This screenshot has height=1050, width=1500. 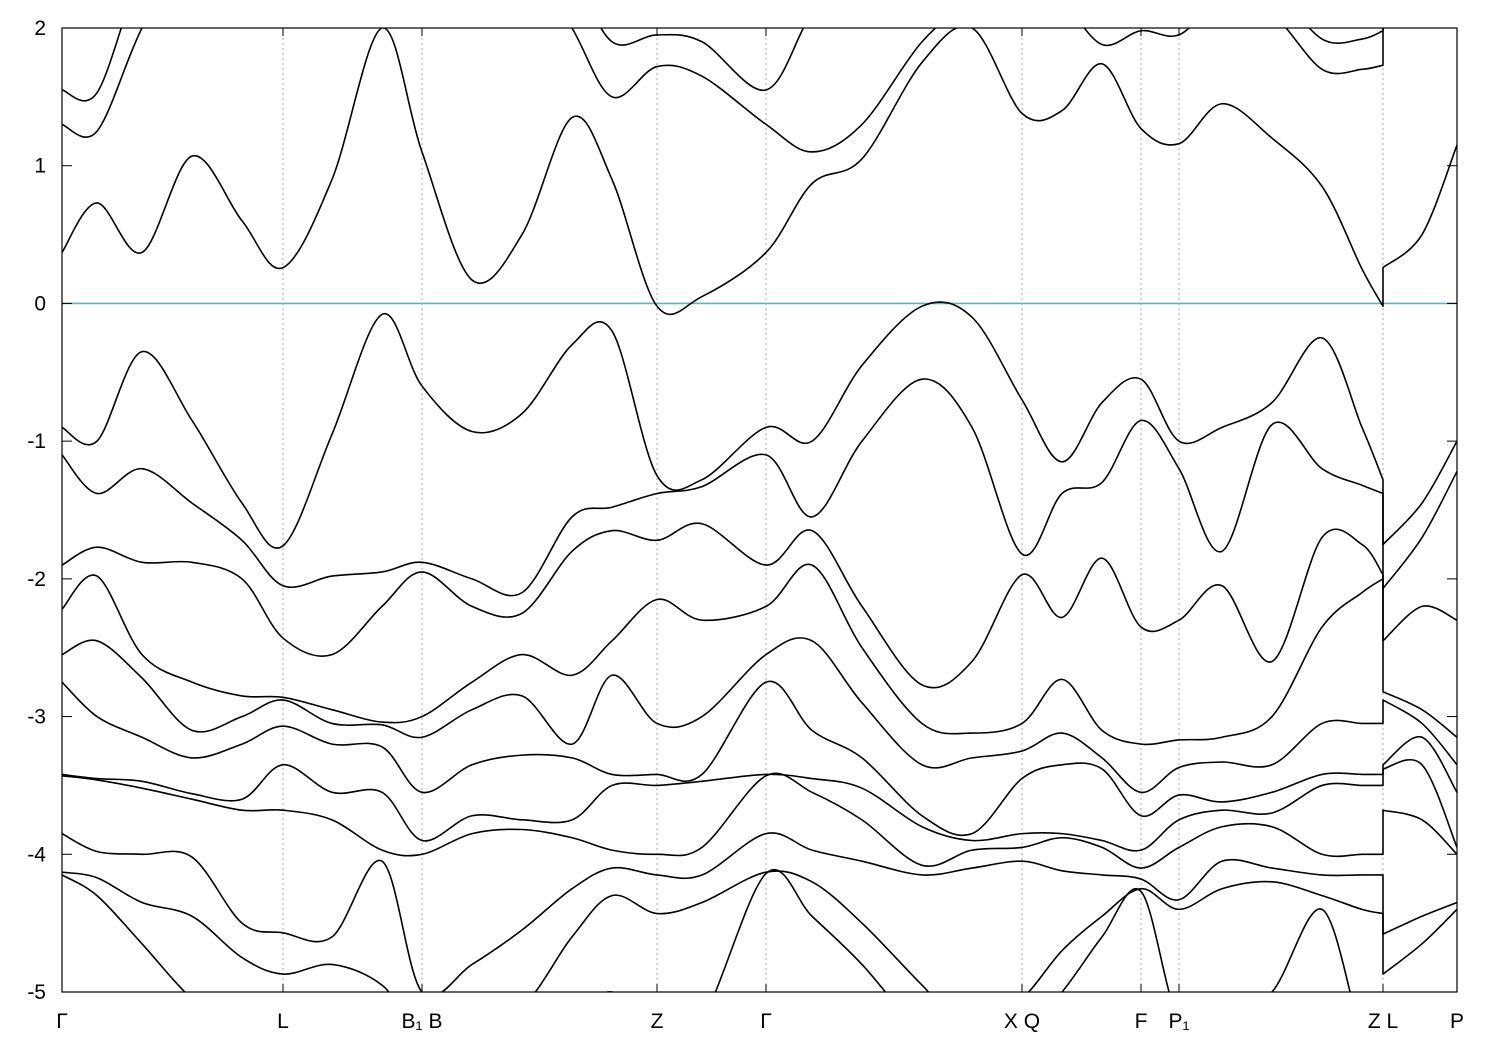 I want to click on y-tick-label: -3, so click(x=36, y=717).